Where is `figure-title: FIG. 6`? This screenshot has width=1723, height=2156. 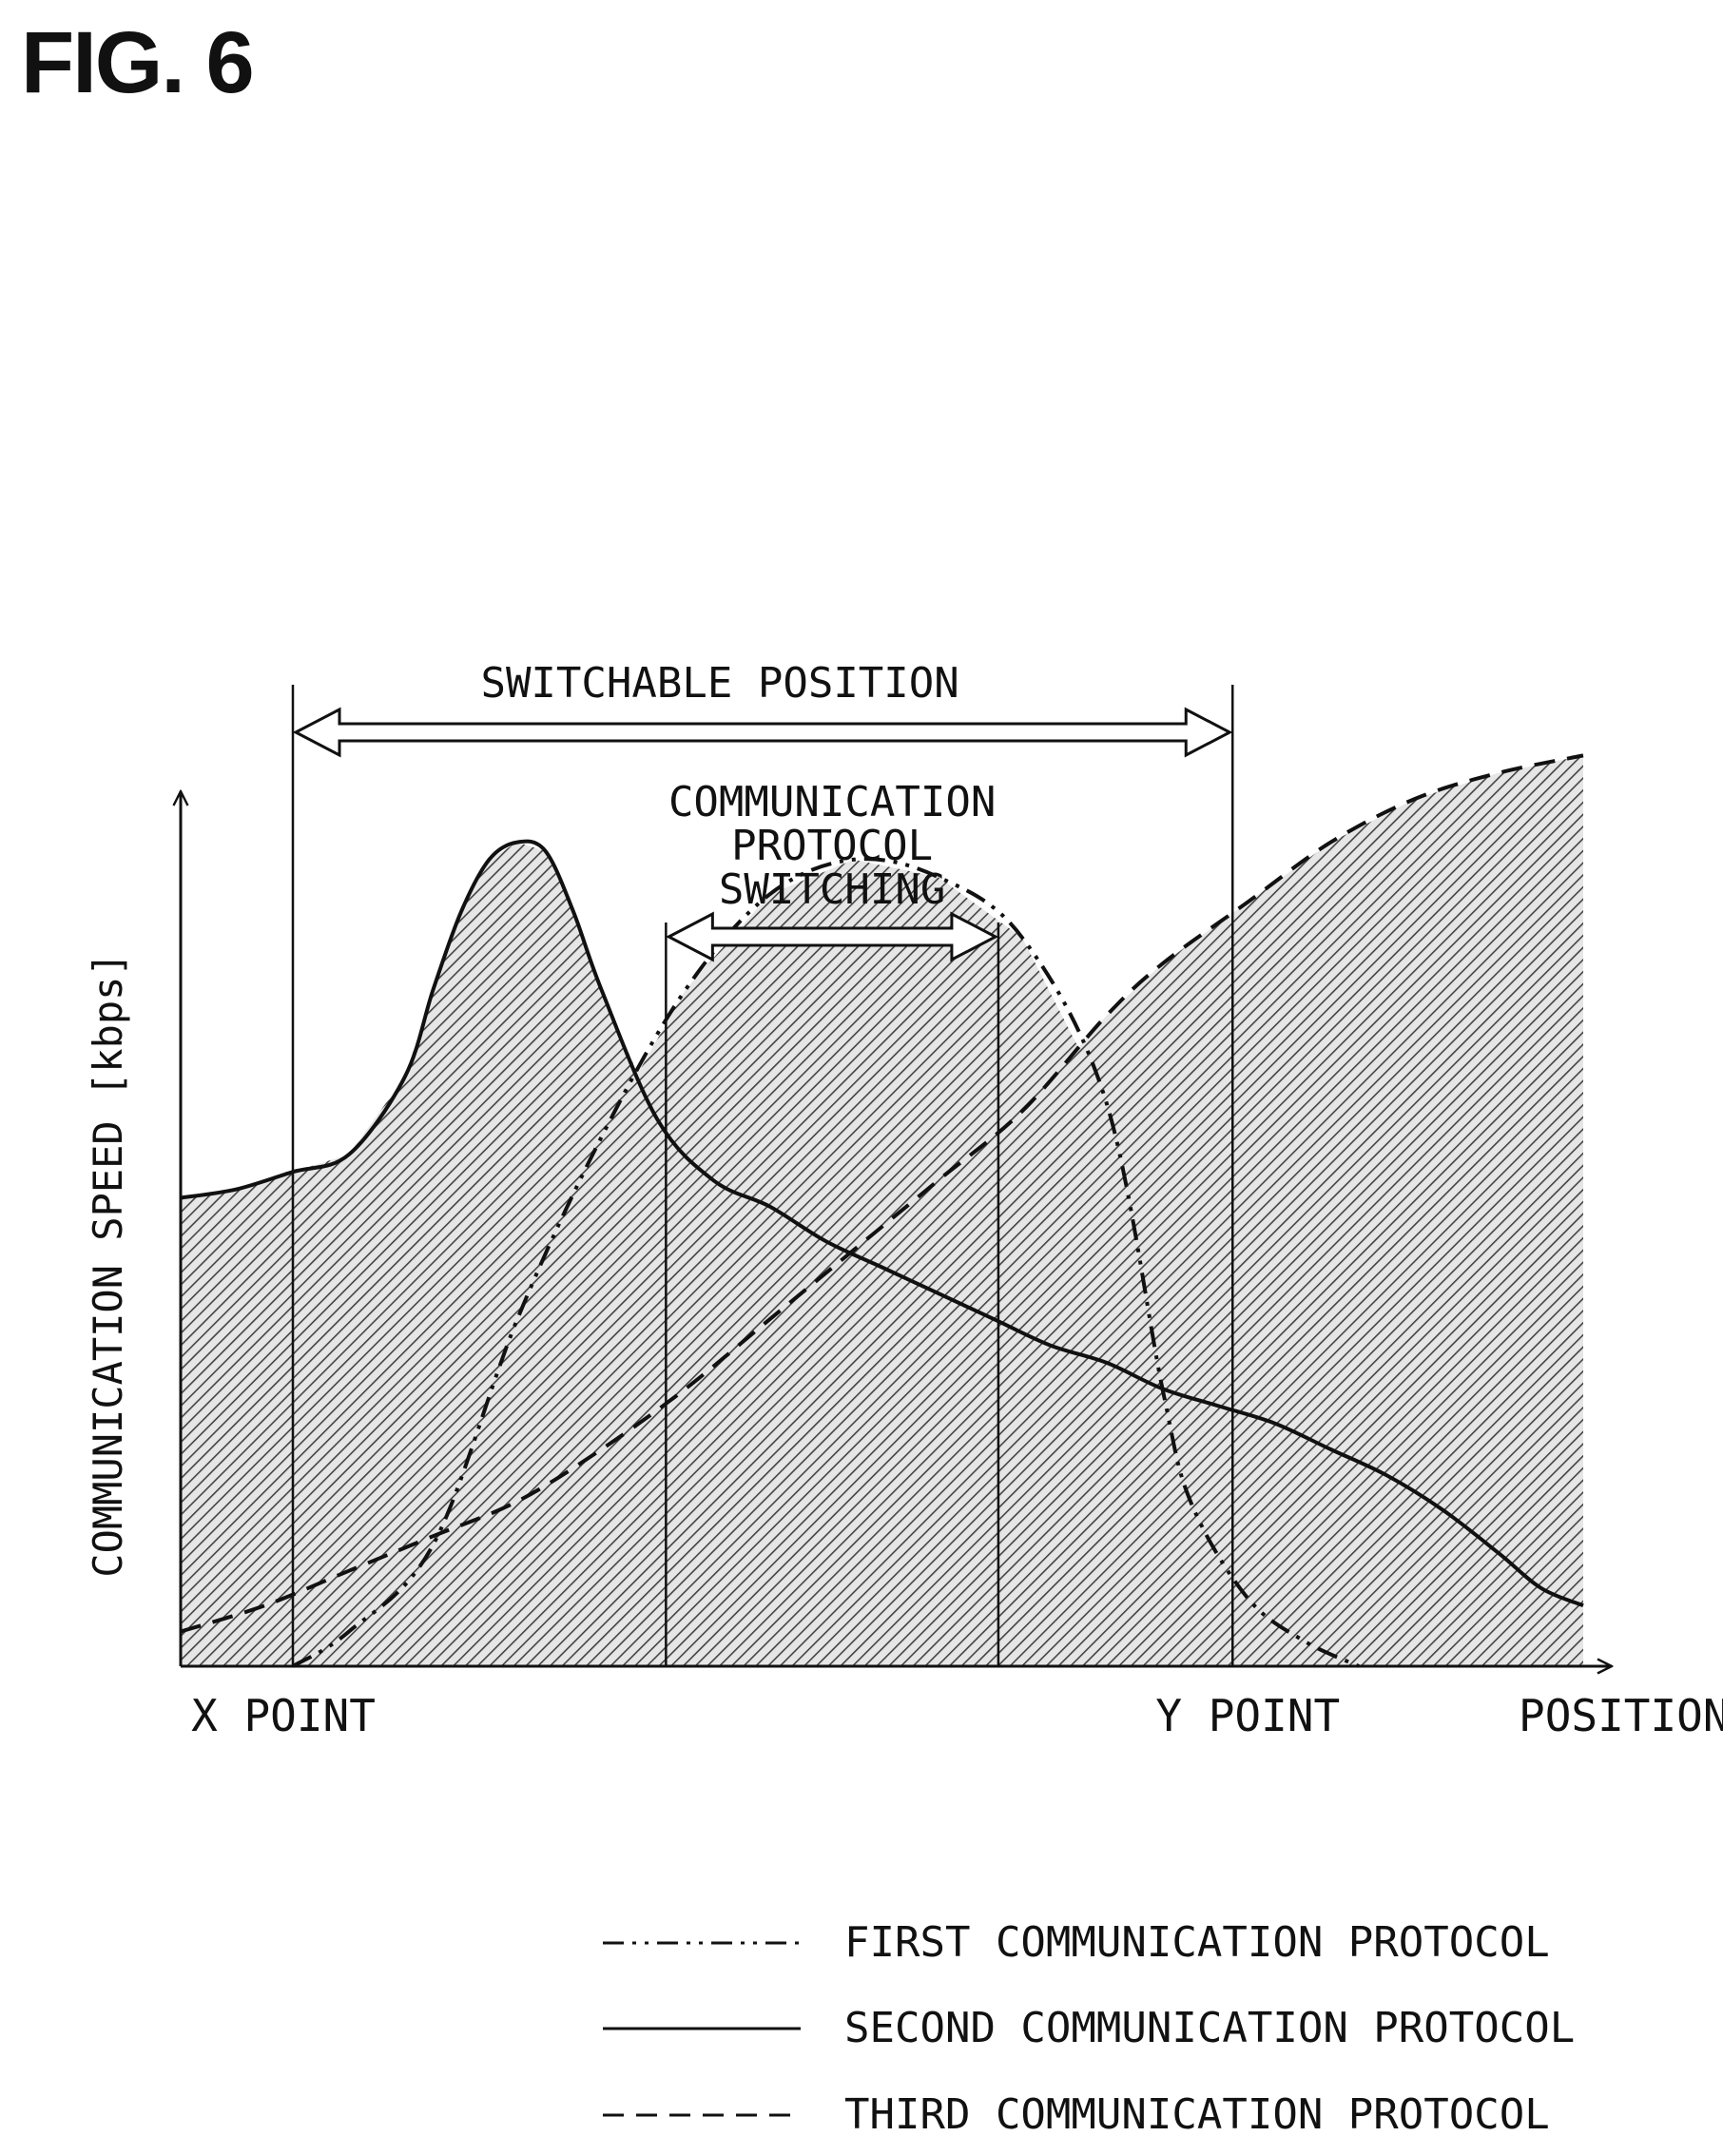
figure-title: FIG. 6 is located at coordinates (138, 62).